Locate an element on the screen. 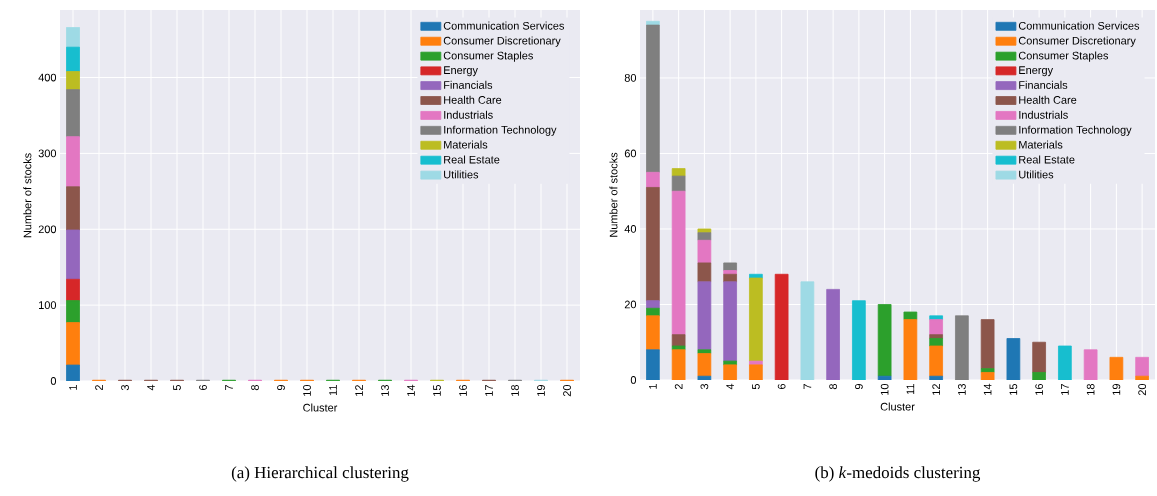 The height and width of the screenshot is (496, 1157). y-tick-label: 20 is located at coordinates (630, 304).